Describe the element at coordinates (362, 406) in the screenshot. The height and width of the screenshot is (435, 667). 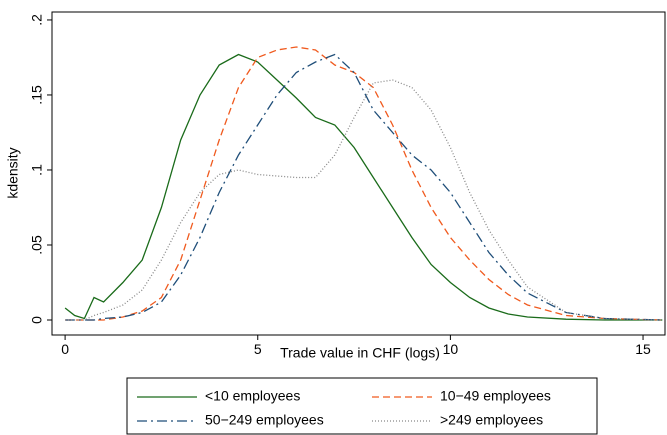
I see `legend-box` at that location.